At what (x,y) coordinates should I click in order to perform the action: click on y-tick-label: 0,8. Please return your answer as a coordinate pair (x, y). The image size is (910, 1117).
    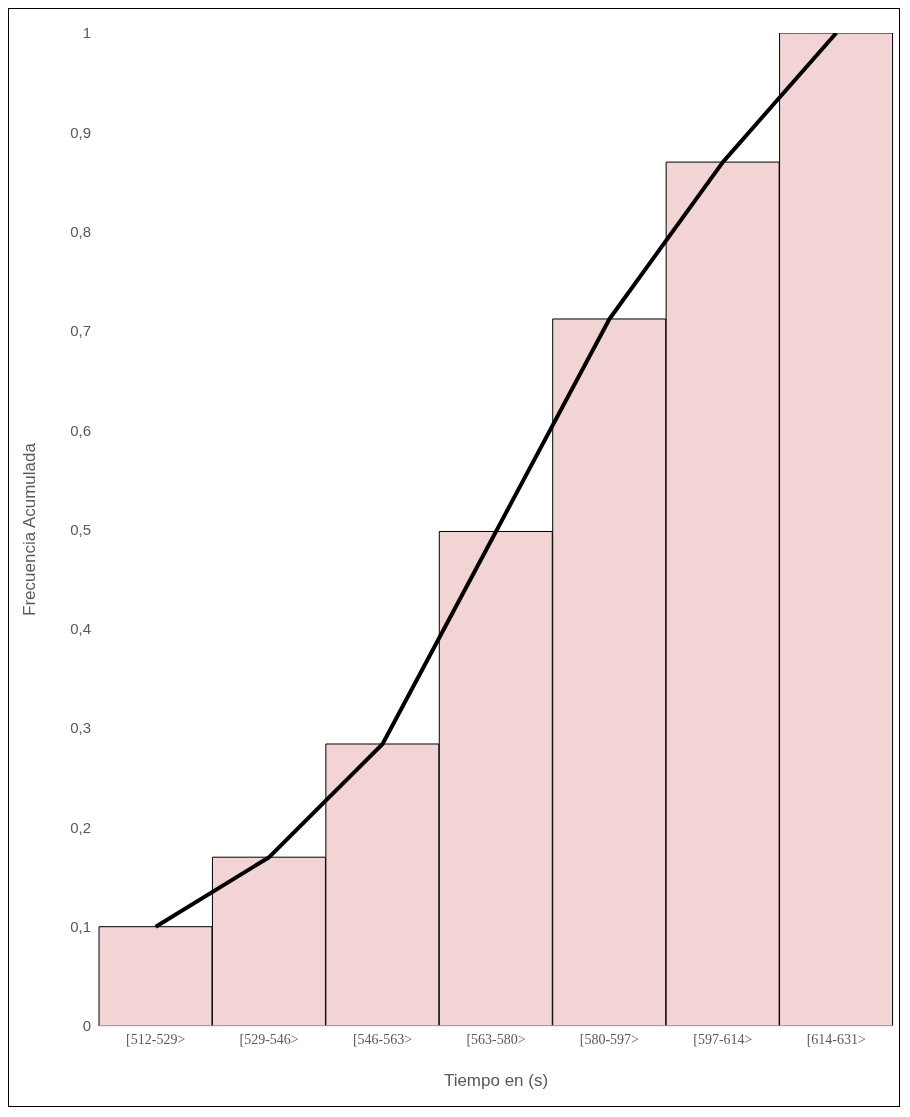
    Looking at the image, I should click on (80, 231).